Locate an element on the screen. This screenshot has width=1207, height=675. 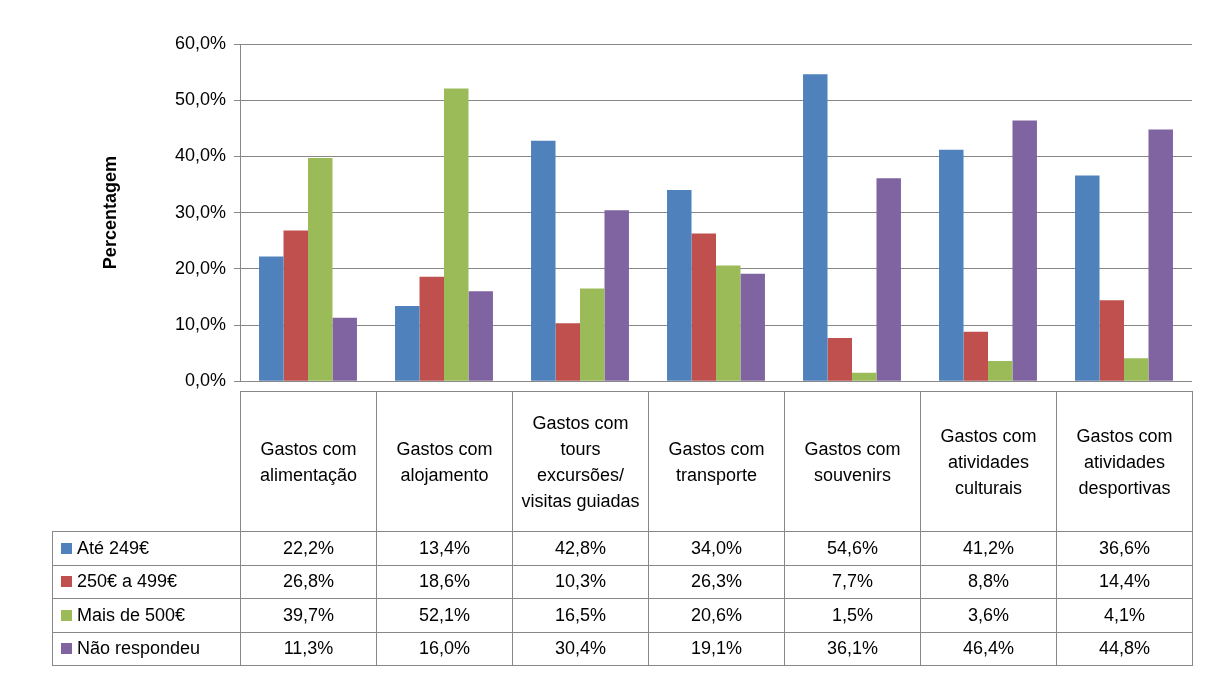
data-label: 42,8% is located at coordinates (580, 548).